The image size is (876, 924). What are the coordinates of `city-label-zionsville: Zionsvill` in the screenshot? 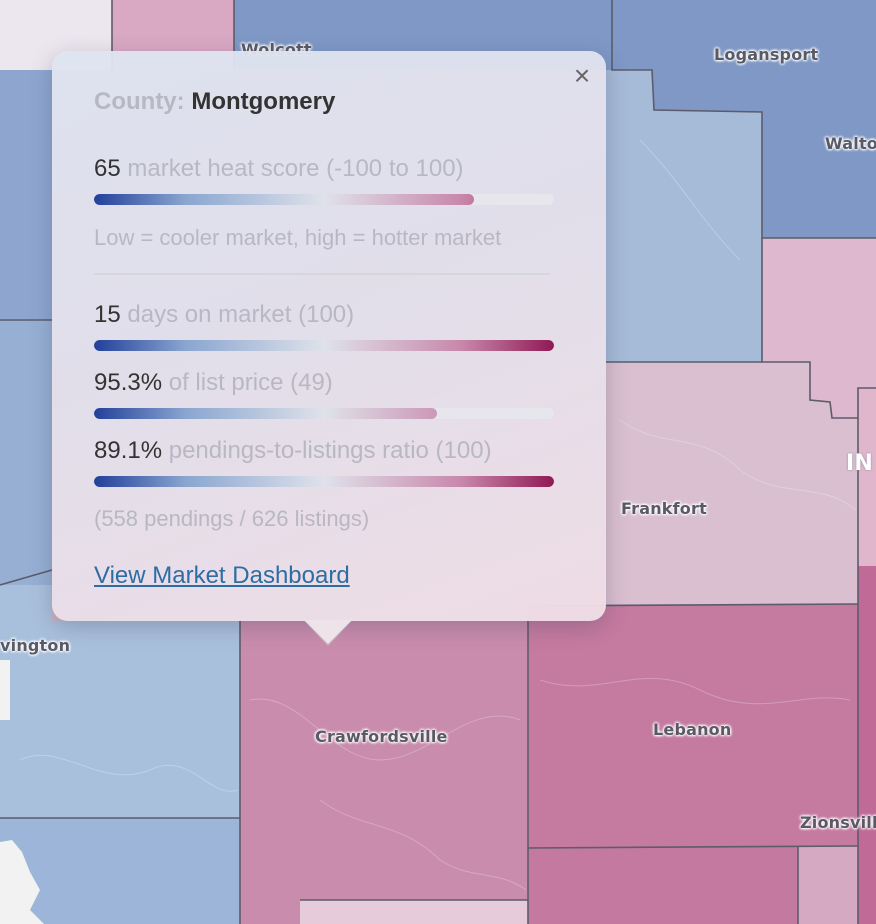 It's located at (838, 822).